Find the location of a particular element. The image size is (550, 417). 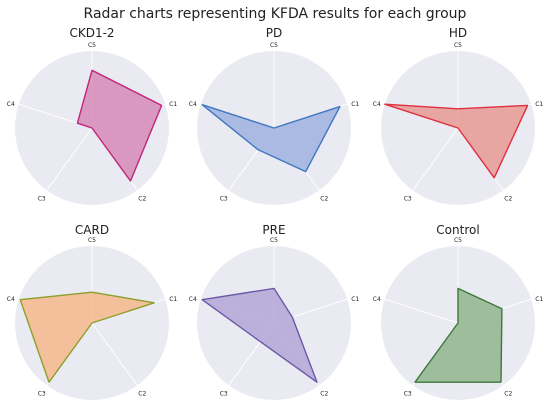

radar-spoke-c4 is located at coordinates (421, 311).